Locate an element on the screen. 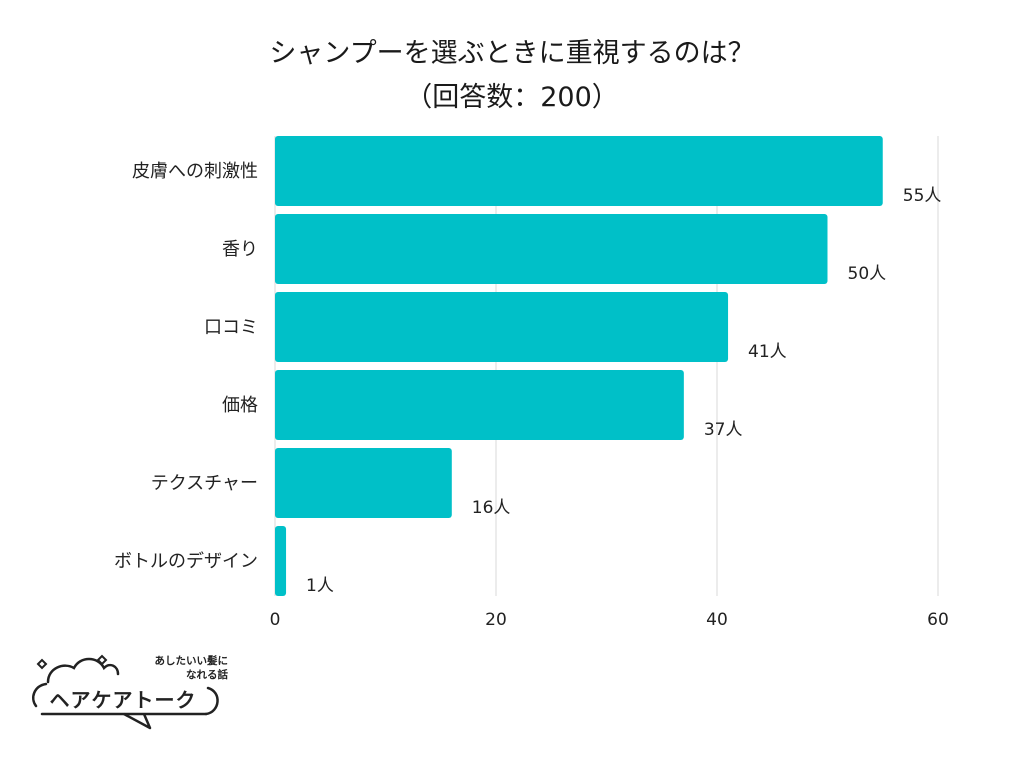 The width and height of the screenshot is (1024, 768). category-label: 香り is located at coordinates (240, 249).